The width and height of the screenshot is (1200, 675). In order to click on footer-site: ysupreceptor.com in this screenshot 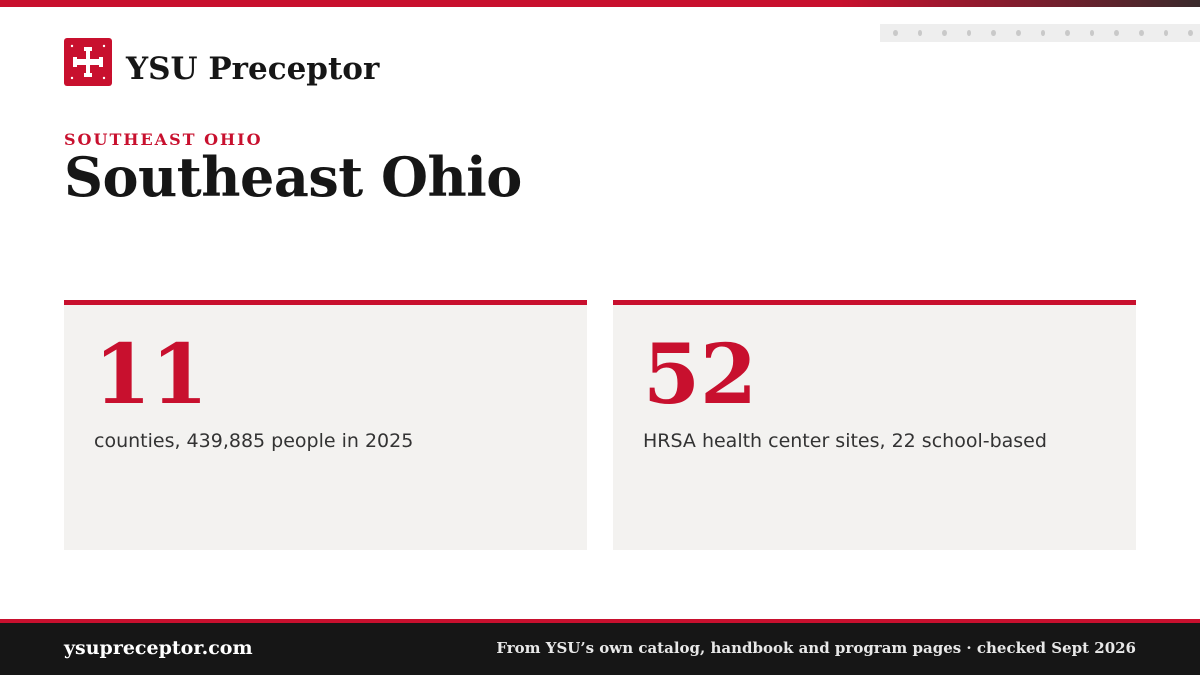, I will do `click(158, 648)`.